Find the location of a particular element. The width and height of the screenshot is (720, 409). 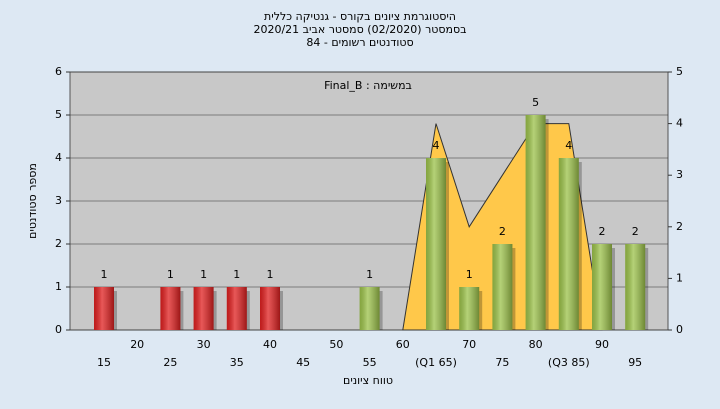

x-tick-label: 40 is located at coordinates (270, 344).